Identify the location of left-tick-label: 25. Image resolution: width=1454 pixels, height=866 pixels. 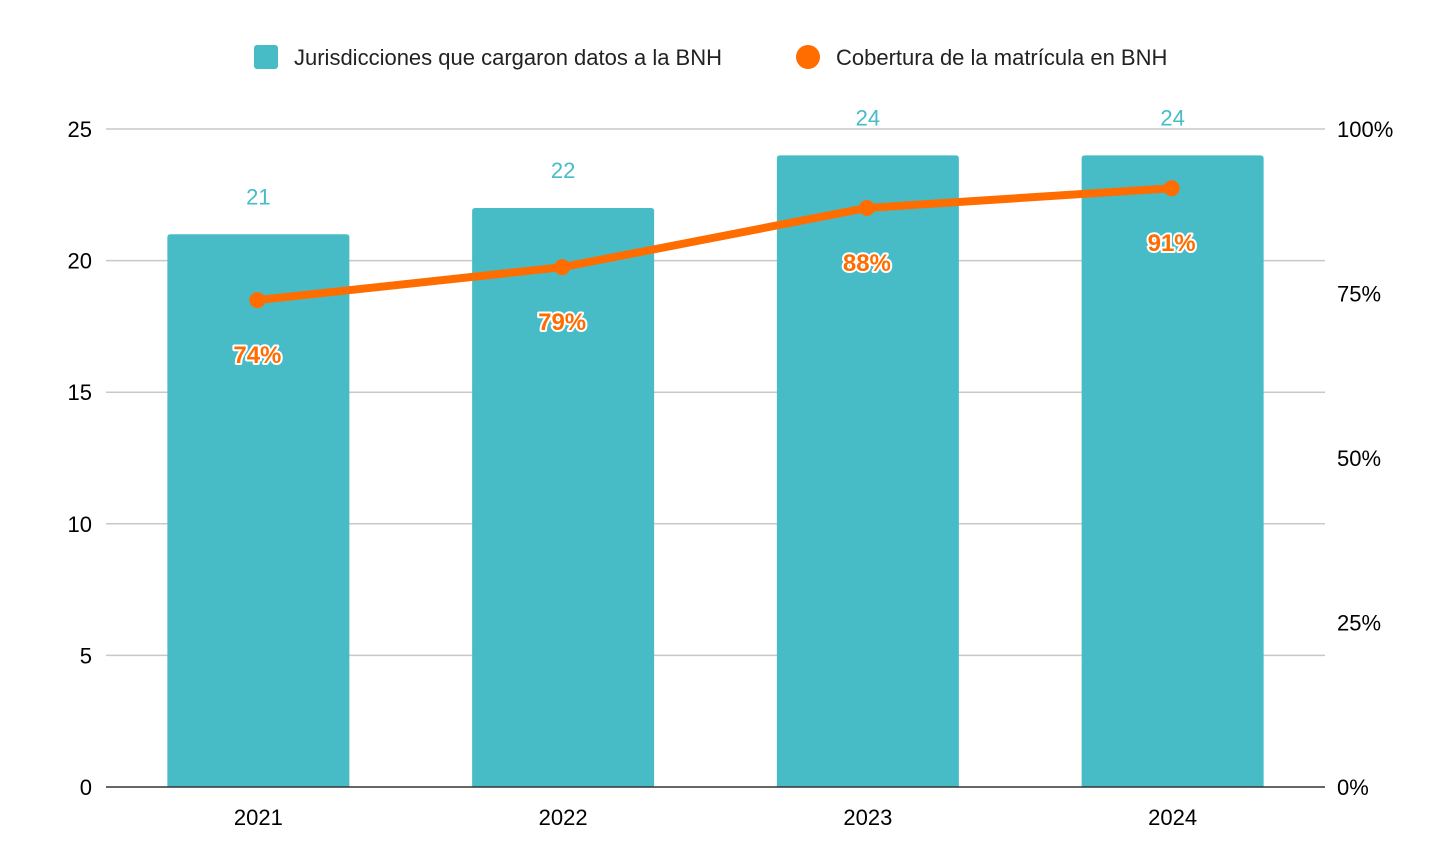
(80, 129).